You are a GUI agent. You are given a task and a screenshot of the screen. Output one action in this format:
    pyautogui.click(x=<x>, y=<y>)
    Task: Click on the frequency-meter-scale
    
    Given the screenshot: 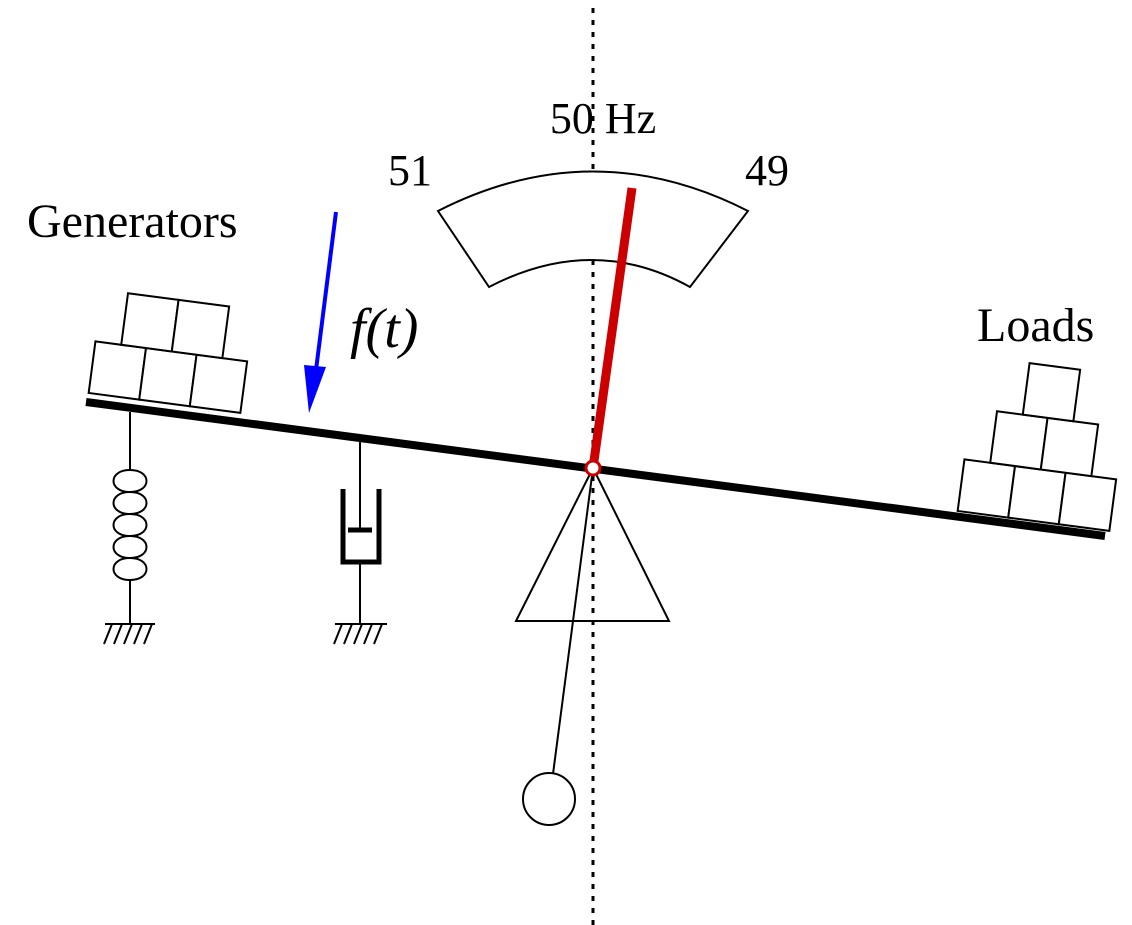 What is the action you would take?
    pyautogui.click(x=593, y=229)
    